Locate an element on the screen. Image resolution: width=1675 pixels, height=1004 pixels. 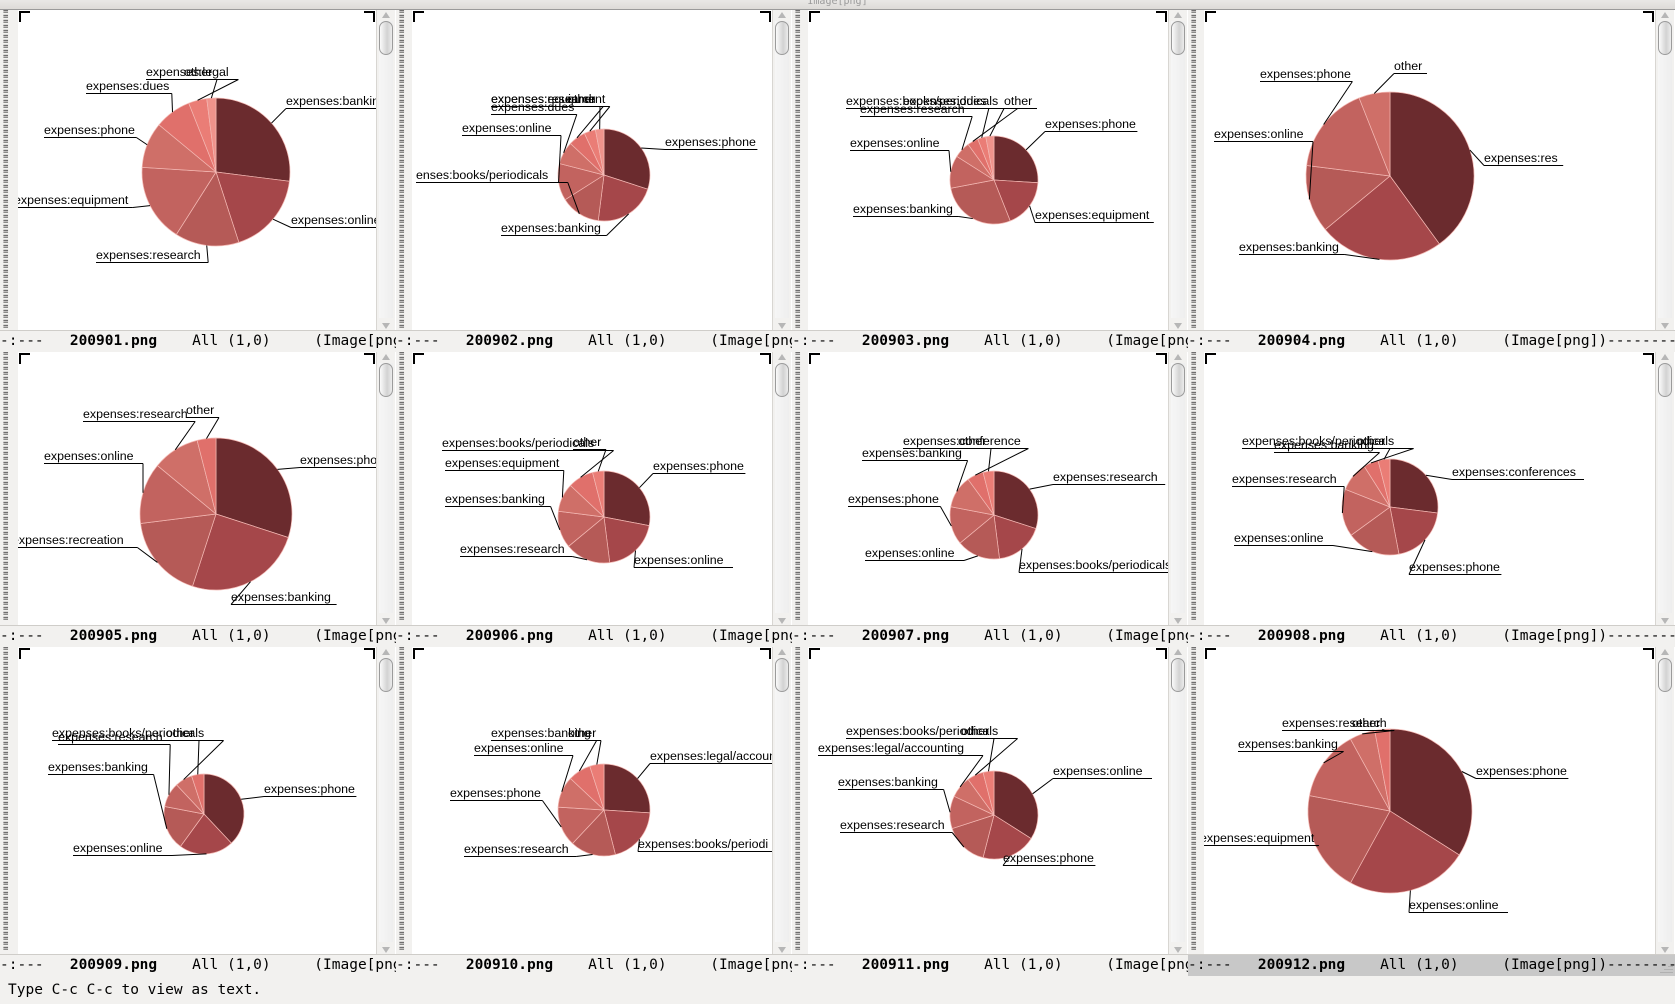
label-leader-line is located at coordinates (213, 428).